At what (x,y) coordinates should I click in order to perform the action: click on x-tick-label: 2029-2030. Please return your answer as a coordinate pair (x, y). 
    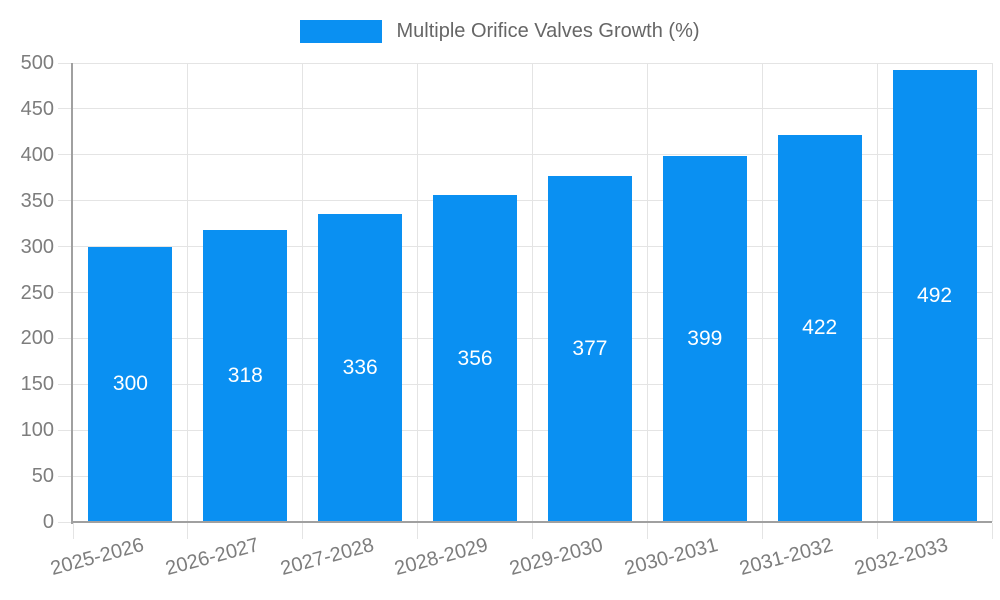
    Looking at the image, I should click on (556, 557).